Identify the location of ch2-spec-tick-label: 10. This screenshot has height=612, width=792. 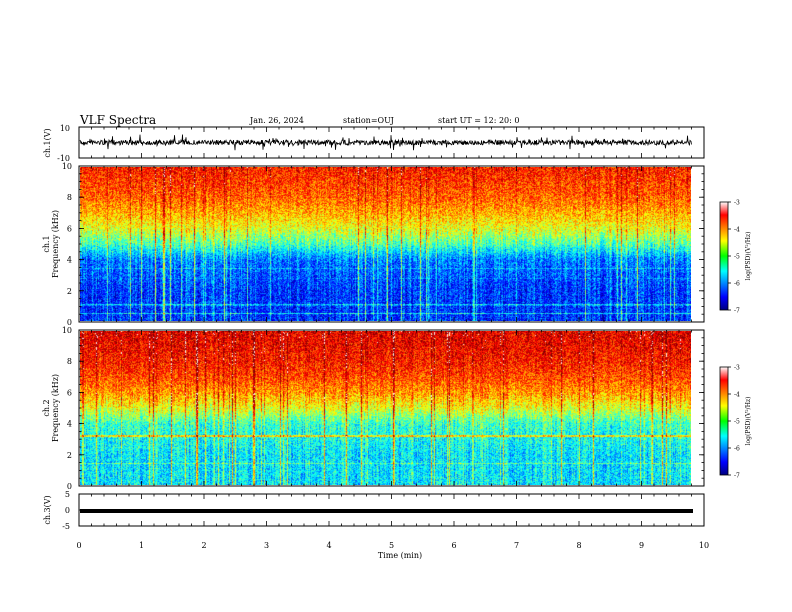
(67, 330).